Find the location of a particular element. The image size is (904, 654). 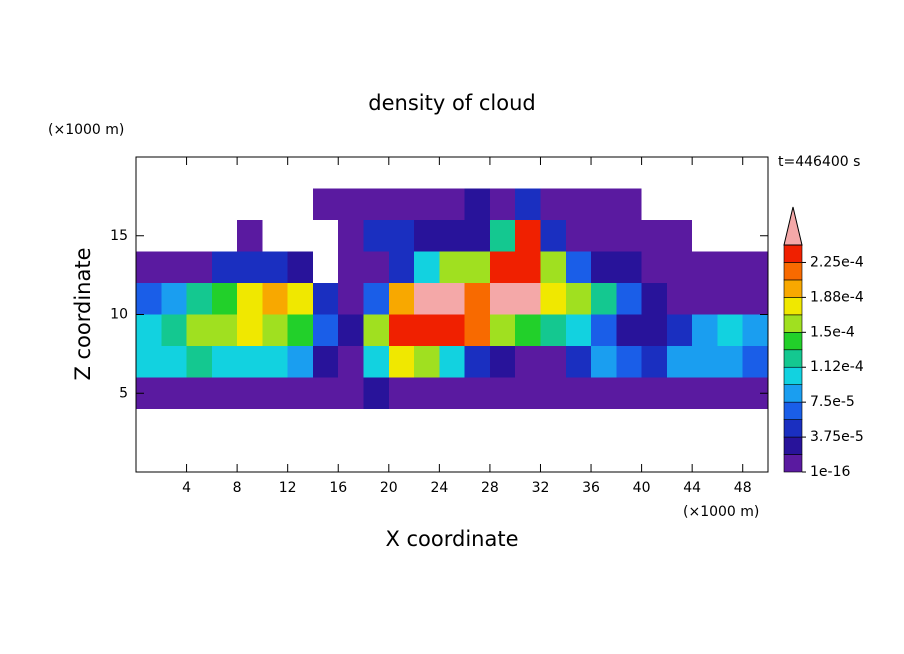

y-unit: (×1000 m) is located at coordinates (86, 130).